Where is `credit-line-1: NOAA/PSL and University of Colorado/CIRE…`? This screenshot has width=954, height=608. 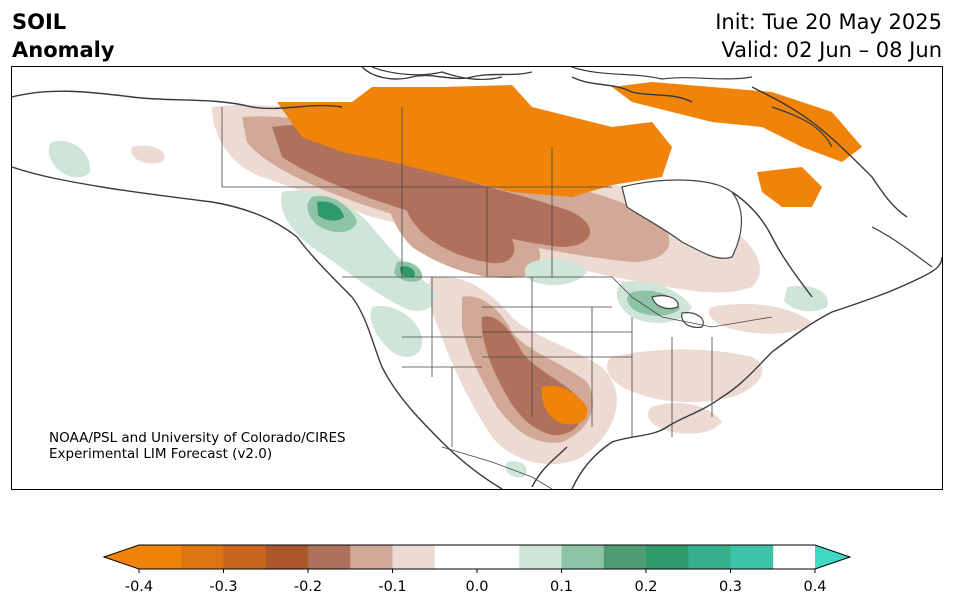
credit-line-1: NOAA/PSL and University of Colorado/CIRE… is located at coordinates (197, 438).